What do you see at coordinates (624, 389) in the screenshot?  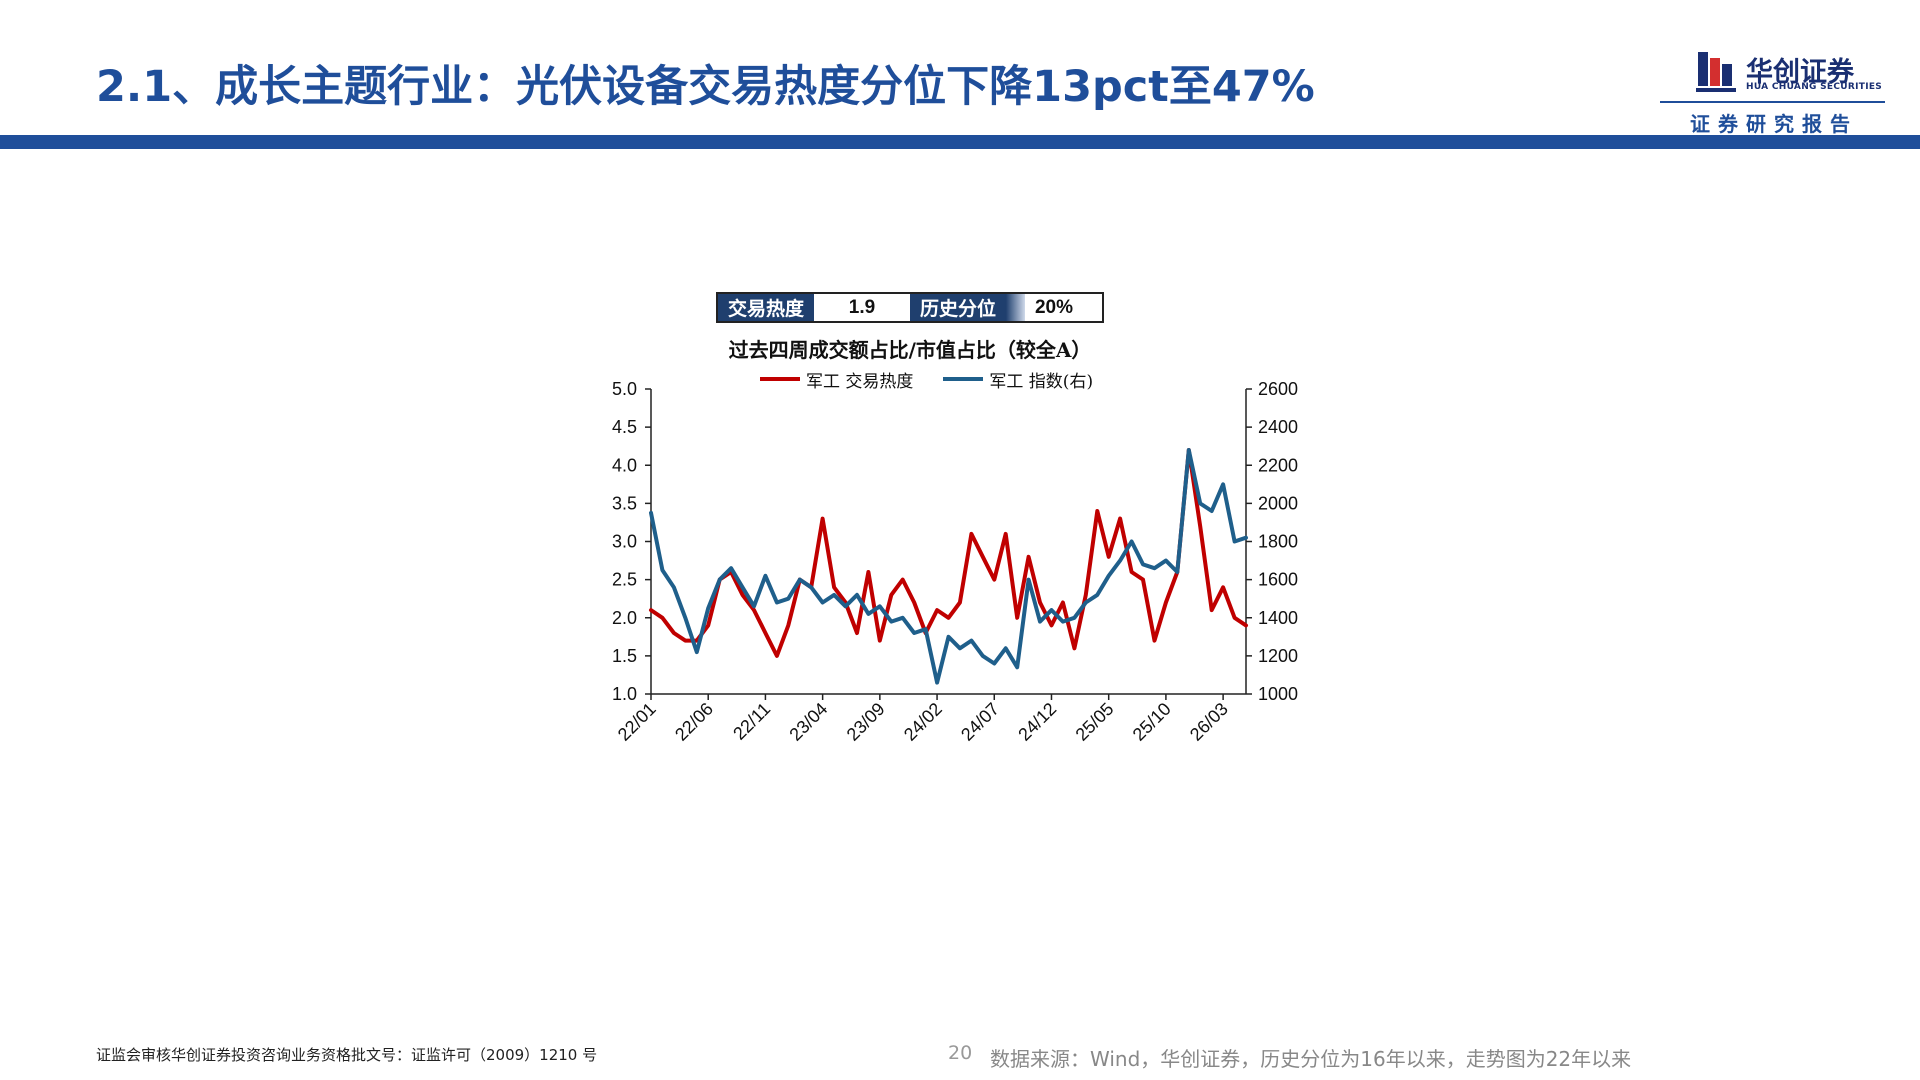 I see `y-left-tick-label: 5.0` at bounding box center [624, 389].